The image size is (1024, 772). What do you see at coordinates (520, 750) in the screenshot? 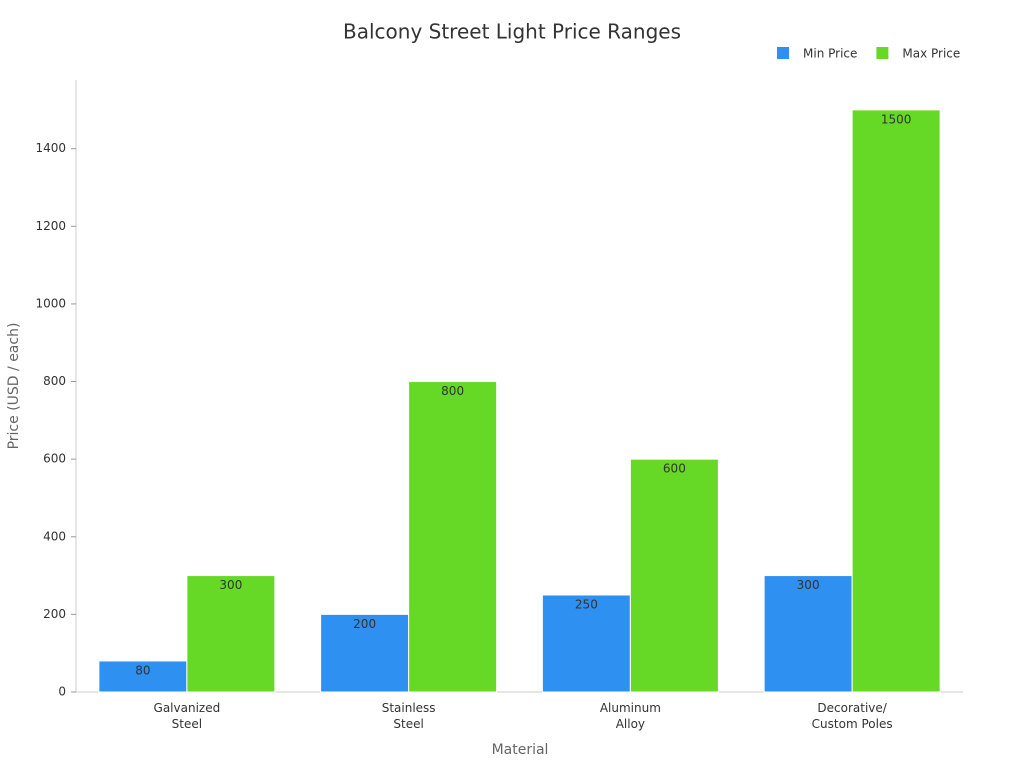
I see `x-axis-label: Material` at bounding box center [520, 750].